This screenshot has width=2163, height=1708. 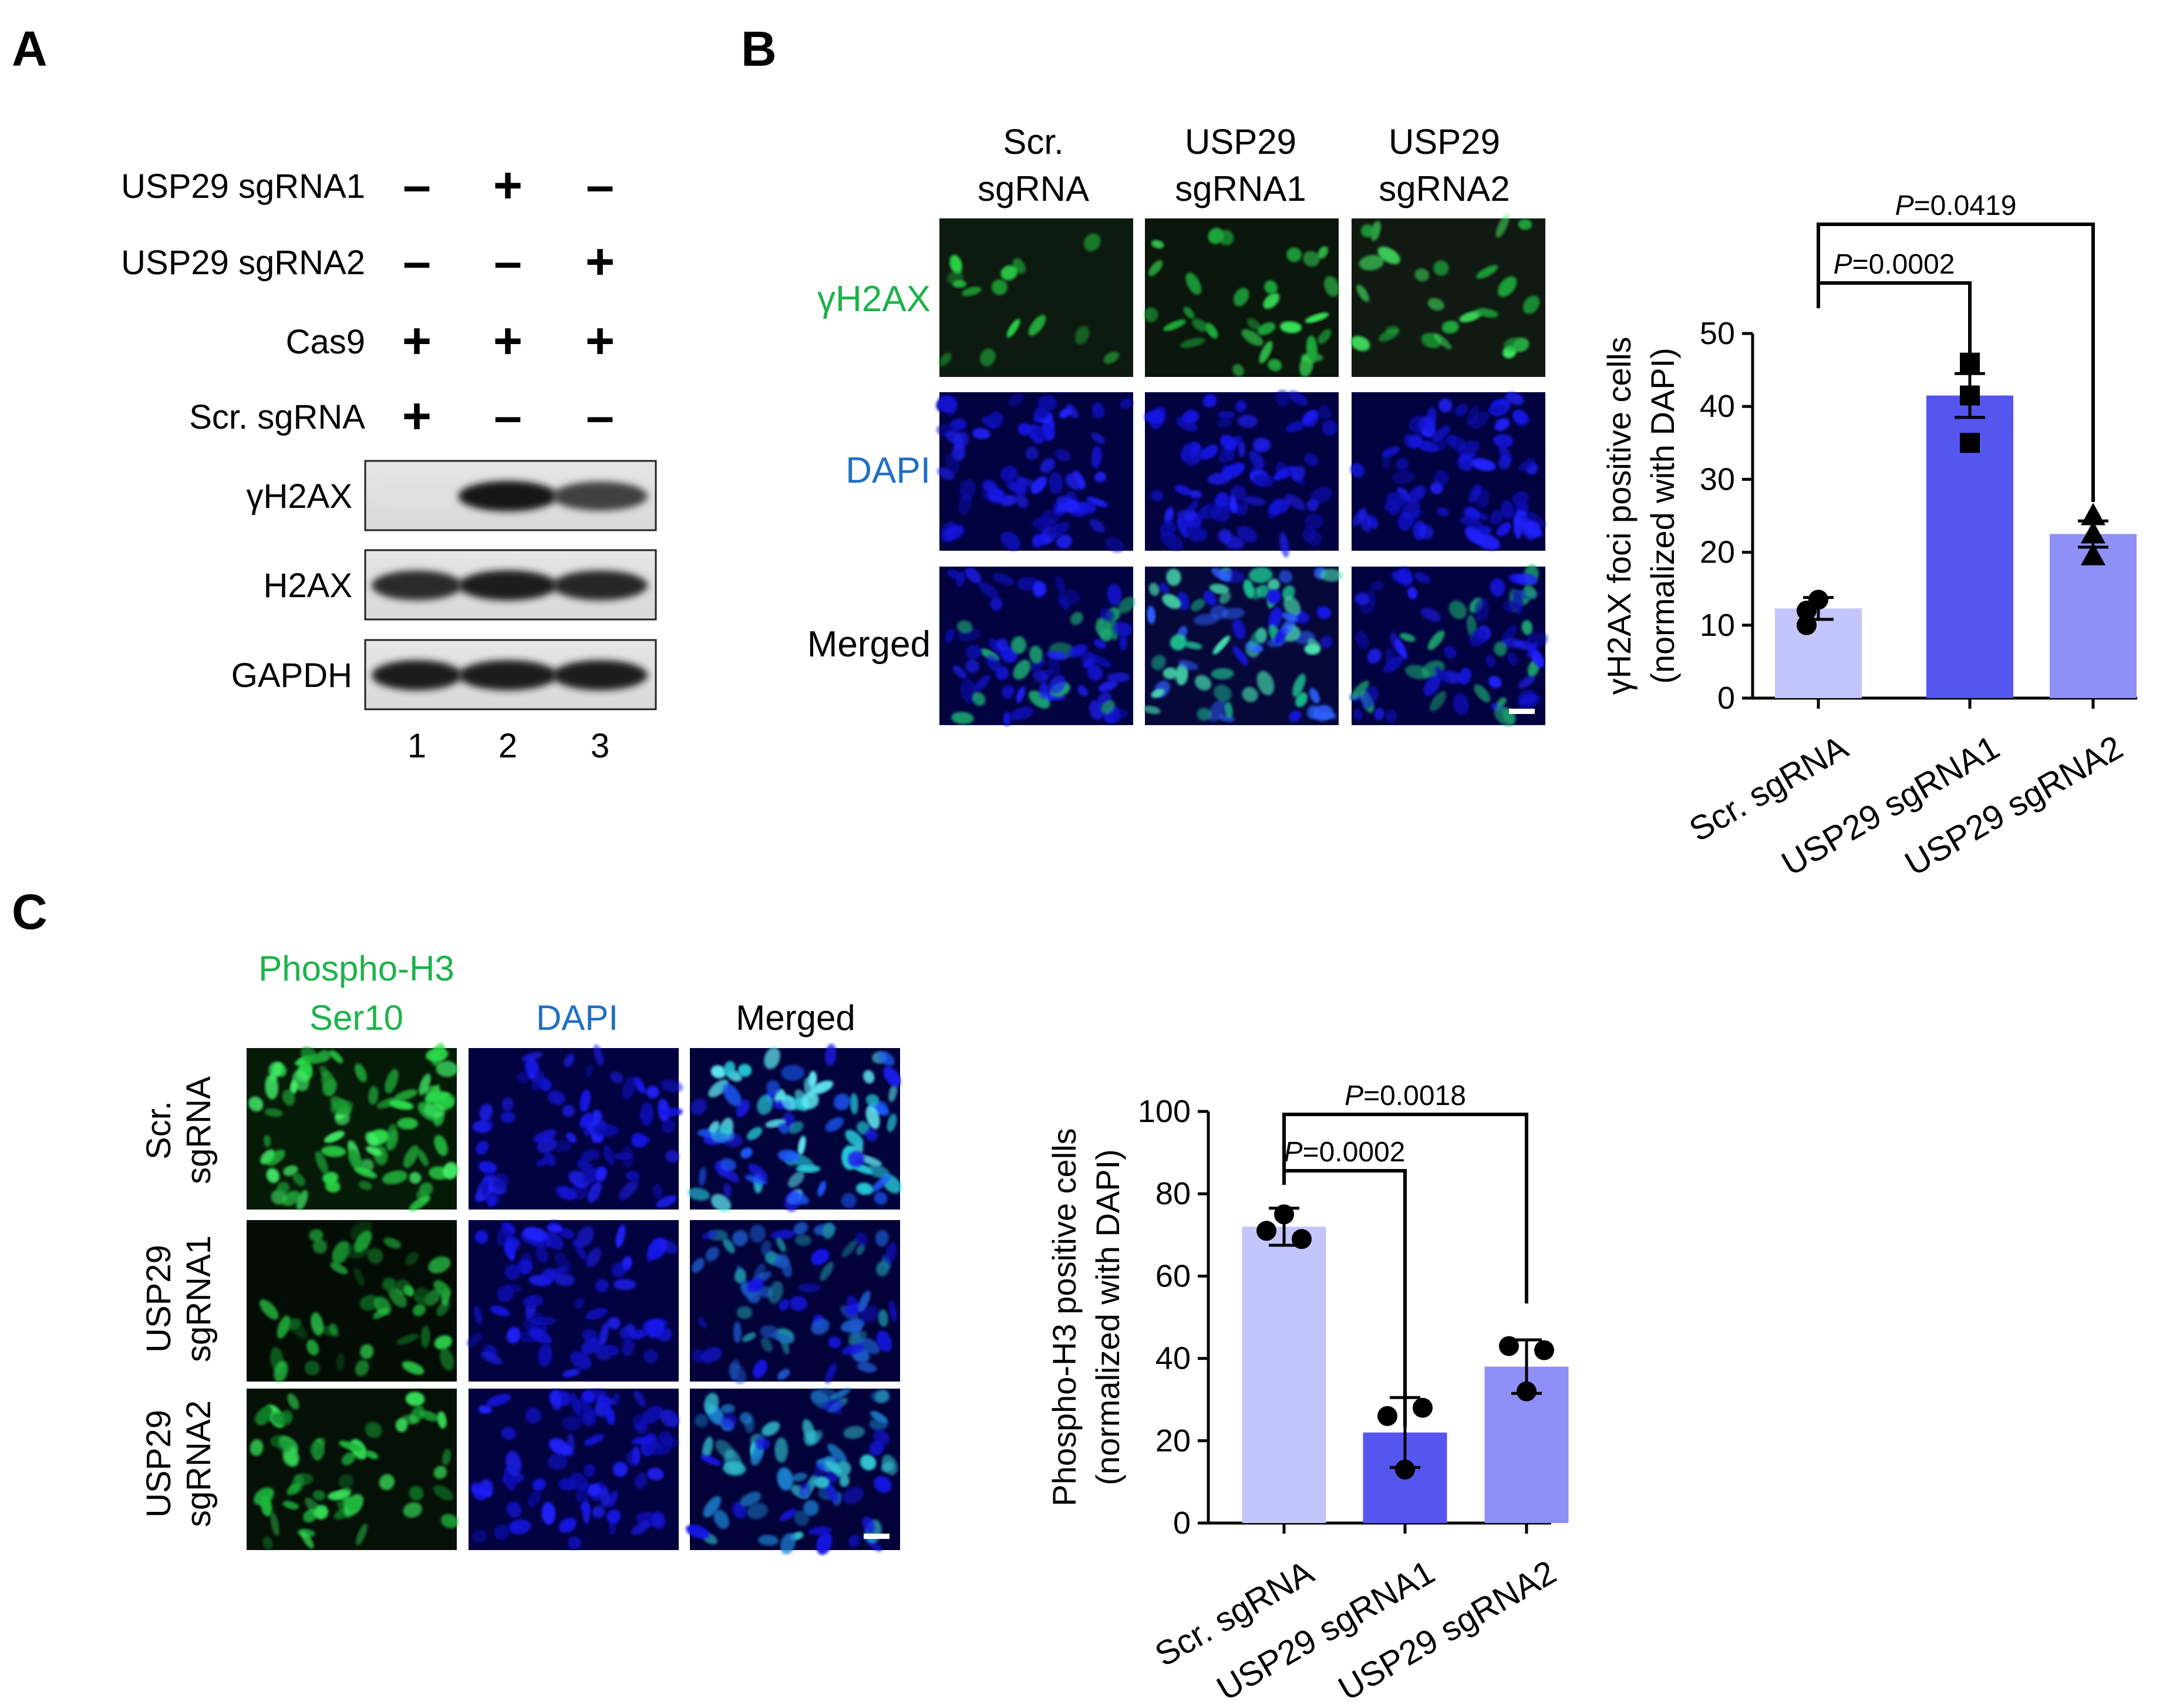 What do you see at coordinates (2014, 806) in the screenshot?
I see `x-category-label: USP29 sgRNA2` at bounding box center [2014, 806].